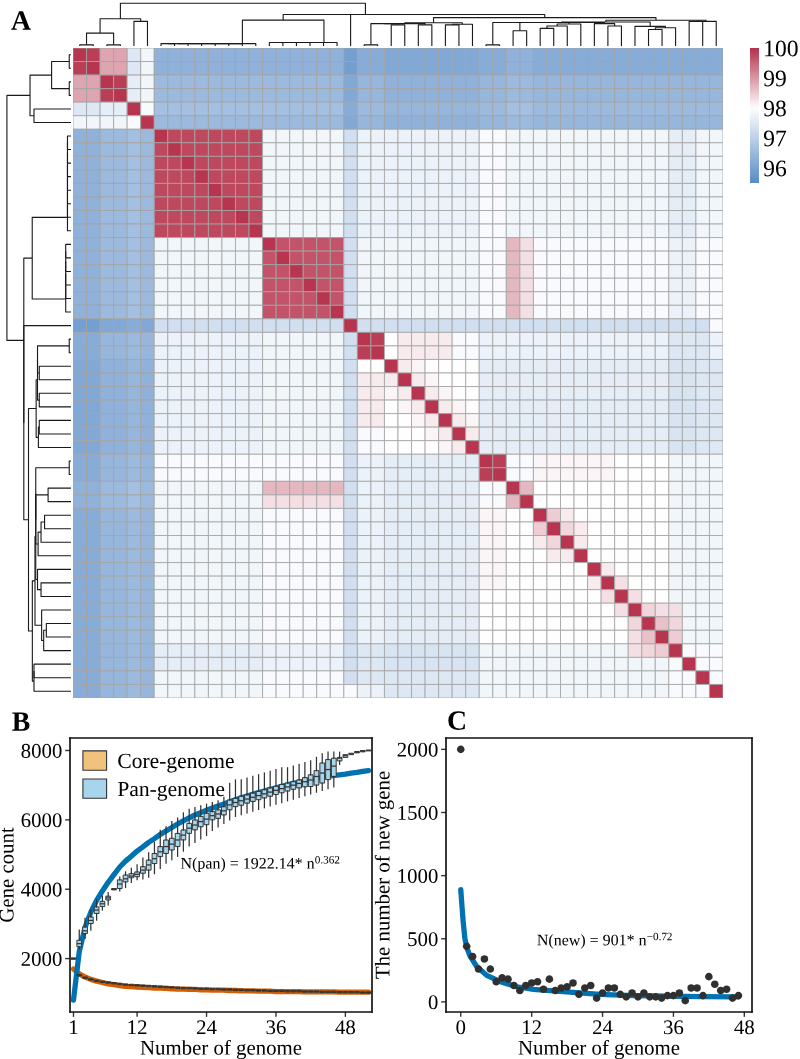  I want to click on y-tick-label: 0, so click(433, 1002).